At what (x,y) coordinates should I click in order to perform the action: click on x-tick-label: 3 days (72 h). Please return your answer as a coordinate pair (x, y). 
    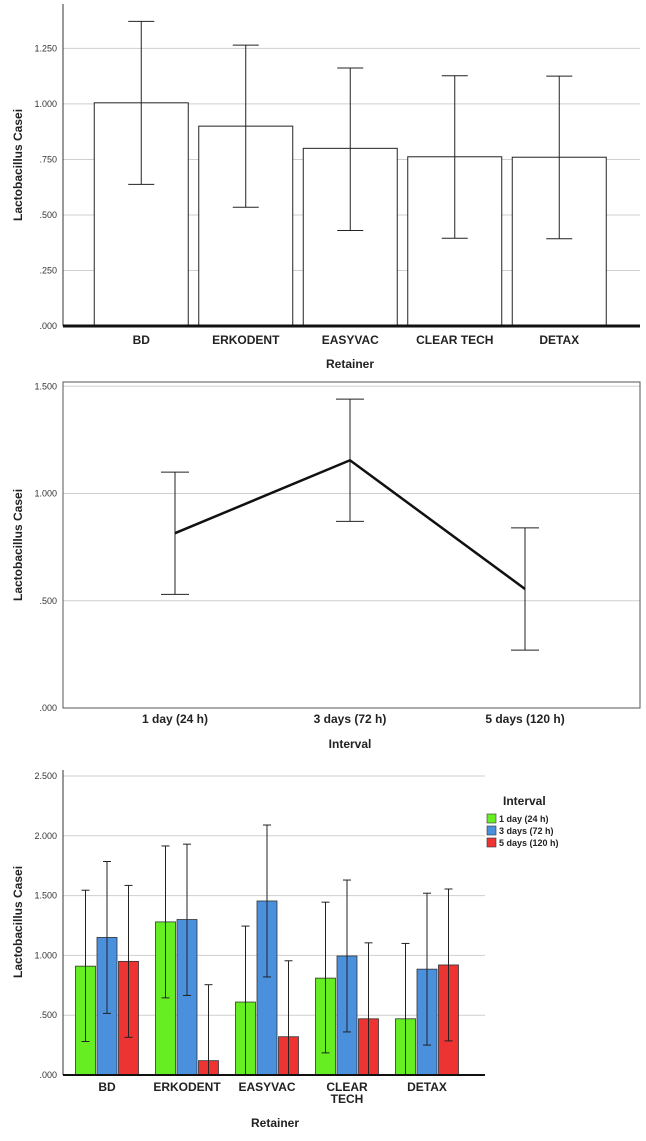
    Looking at the image, I should click on (350, 719).